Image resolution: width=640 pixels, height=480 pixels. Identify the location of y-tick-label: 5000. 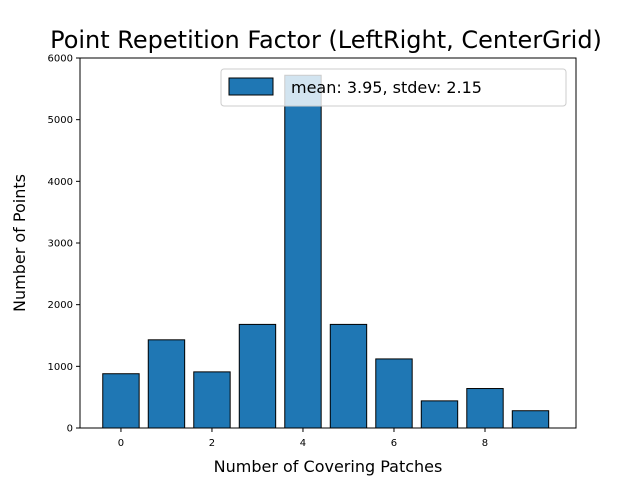
(60, 120).